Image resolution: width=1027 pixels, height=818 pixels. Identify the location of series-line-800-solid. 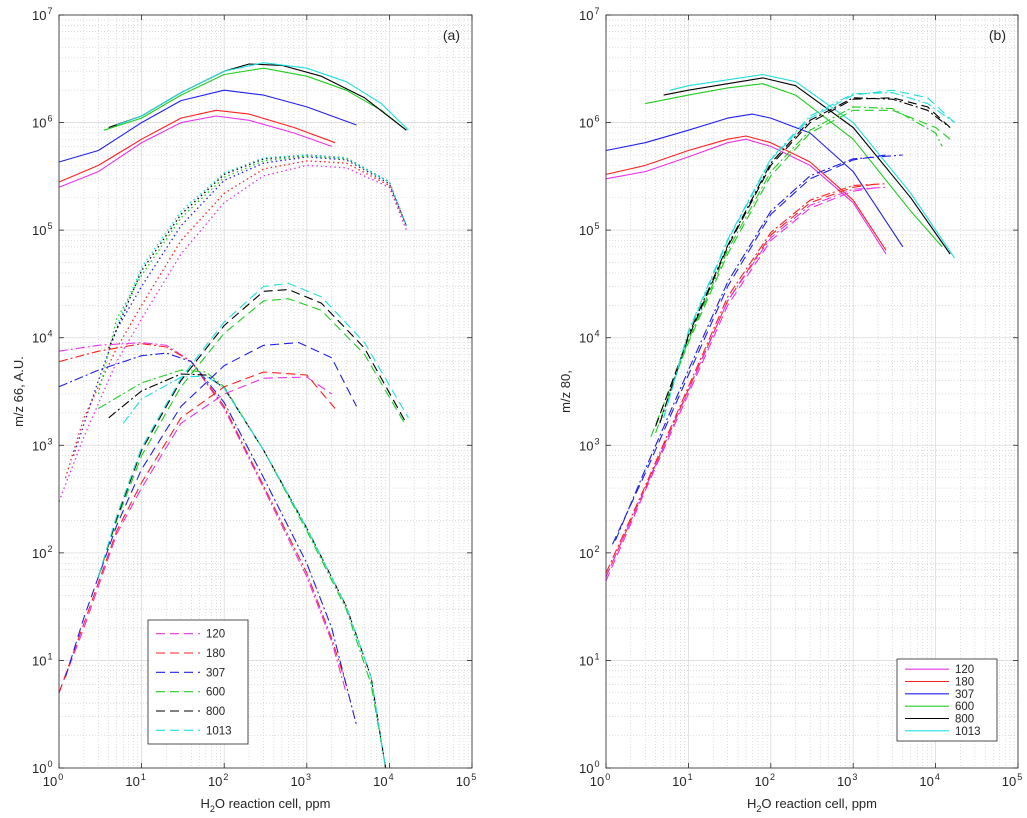
(807, 166).